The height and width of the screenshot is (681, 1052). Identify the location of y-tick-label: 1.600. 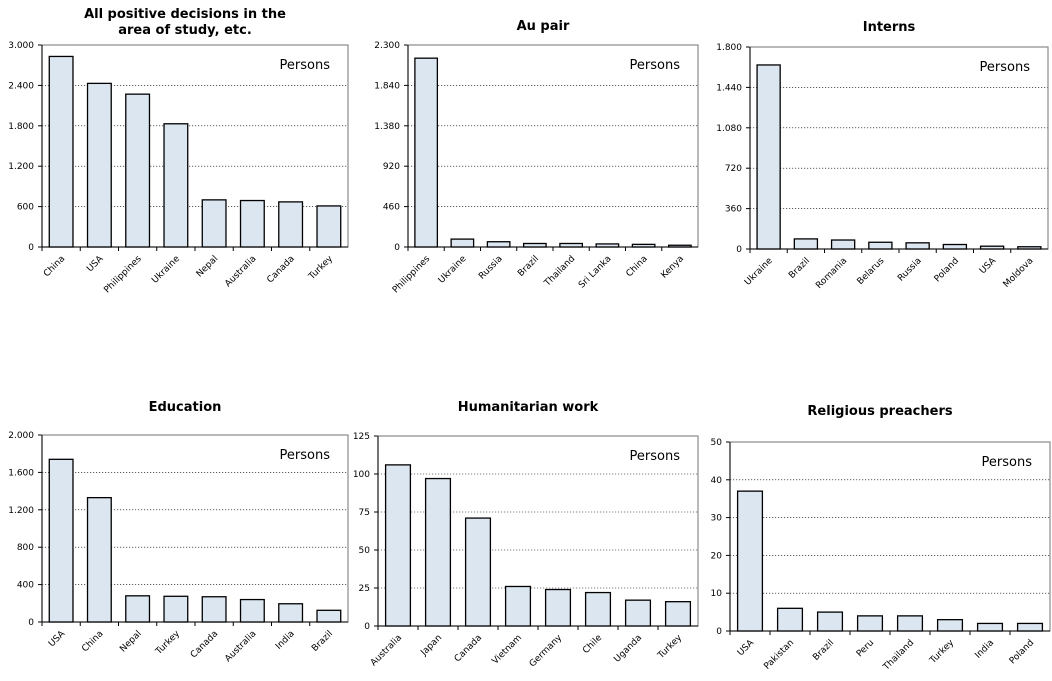
(21, 473).